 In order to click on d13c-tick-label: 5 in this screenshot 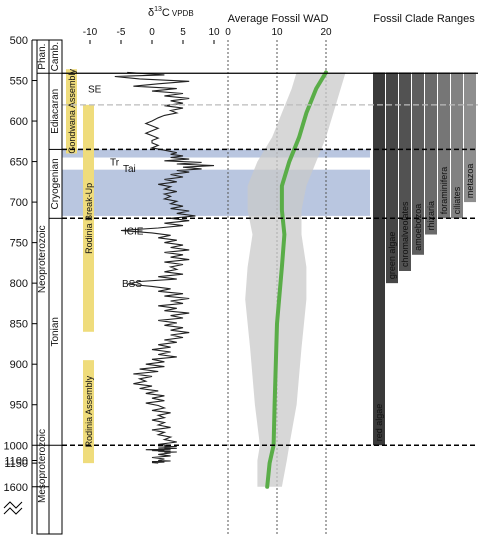, I will do `click(183, 32)`.